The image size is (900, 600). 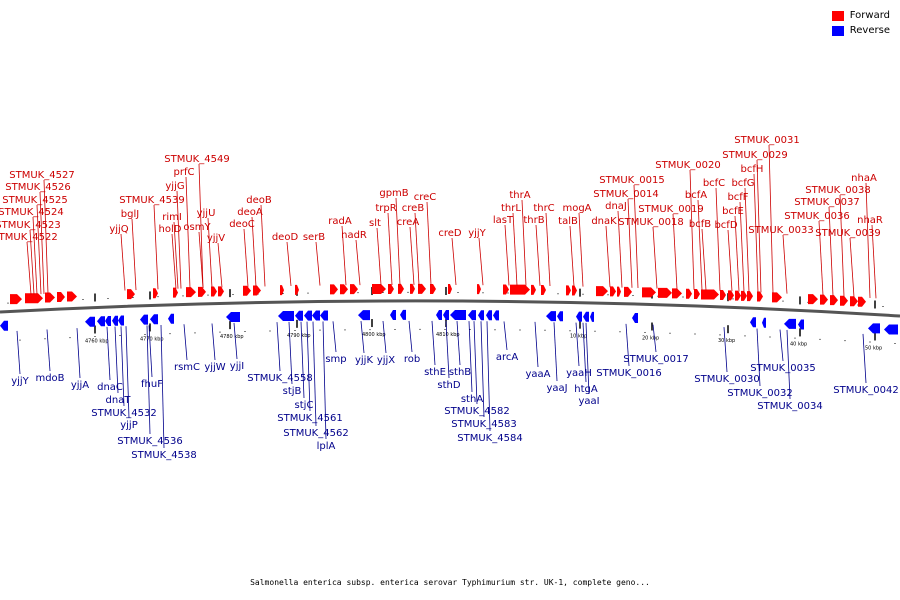 What do you see at coordinates (477, 233) in the screenshot?
I see `forward-gene-label-yjjy: yjjY` at bounding box center [477, 233].